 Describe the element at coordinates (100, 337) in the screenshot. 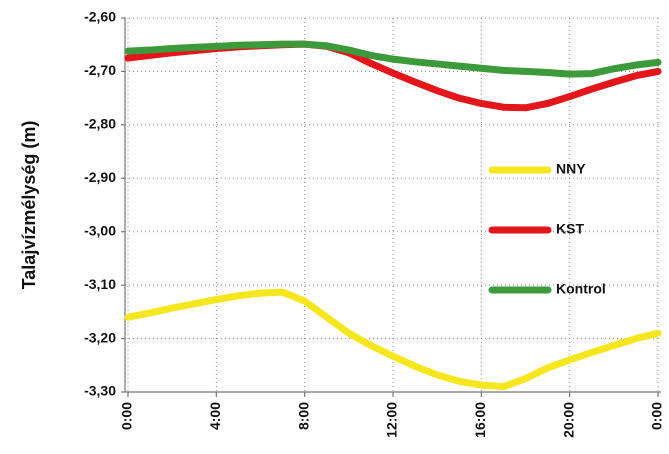

I see `y-tick-label: -3,20` at that location.